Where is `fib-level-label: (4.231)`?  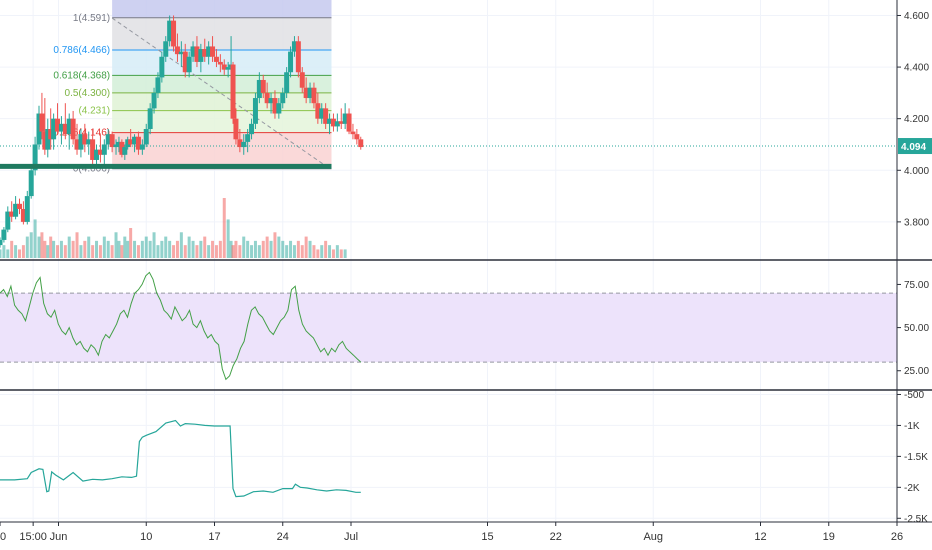 fib-level-label: (4.231) is located at coordinates (94, 111).